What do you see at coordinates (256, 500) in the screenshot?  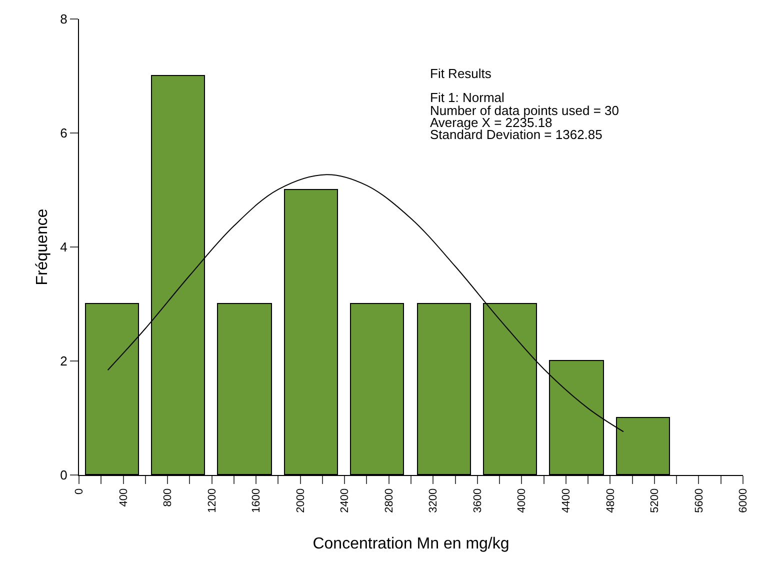 I see `x-tick-label: 1600` at bounding box center [256, 500].